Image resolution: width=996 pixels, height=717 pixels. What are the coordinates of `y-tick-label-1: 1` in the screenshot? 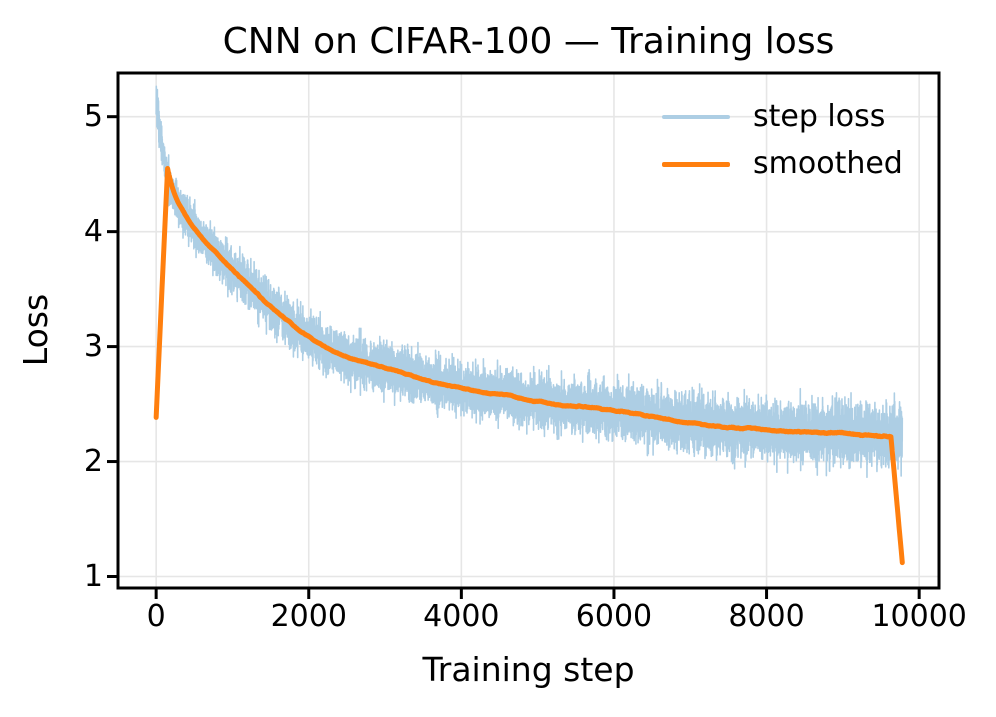 It's located at (93, 576).